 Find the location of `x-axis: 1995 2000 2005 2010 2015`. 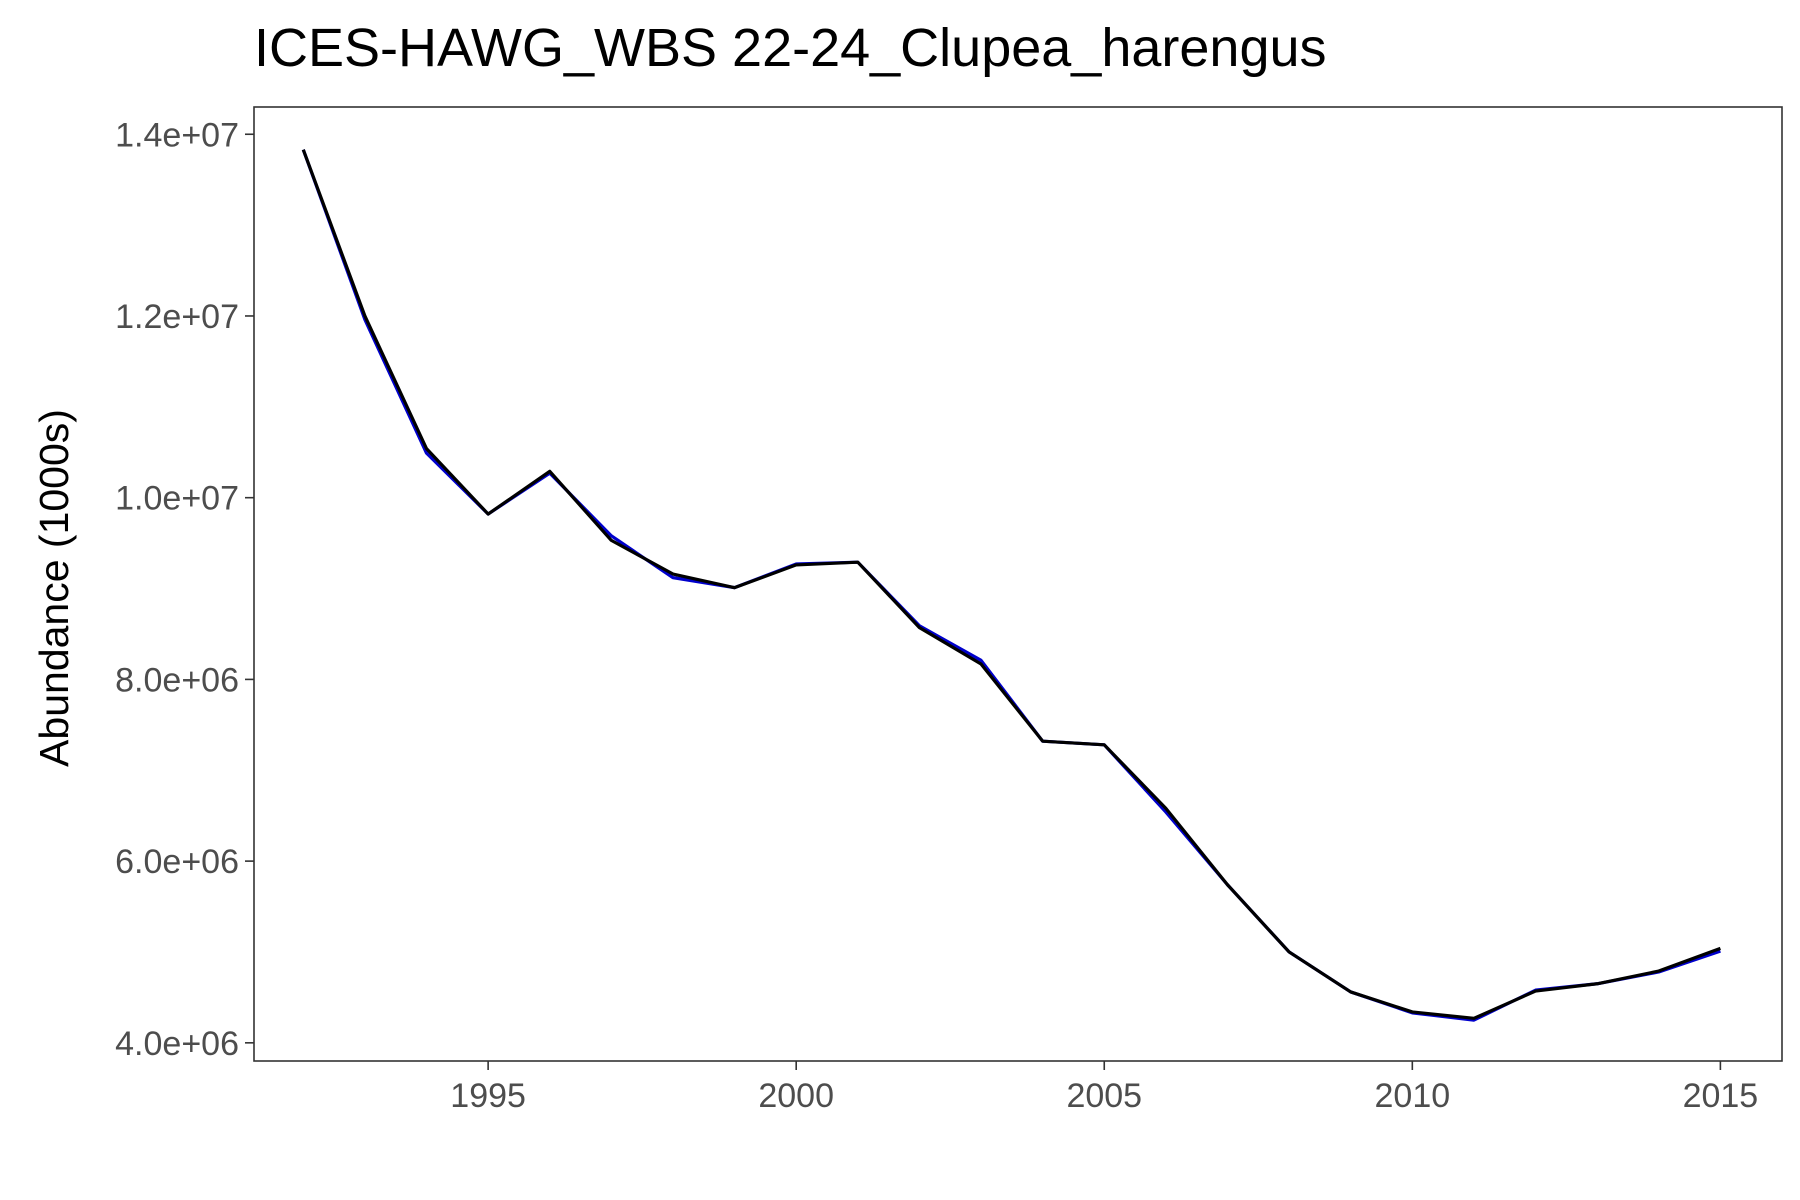

x-axis: 1995 2000 2005 2010 2015 is located at coordinates (1104, 1088).